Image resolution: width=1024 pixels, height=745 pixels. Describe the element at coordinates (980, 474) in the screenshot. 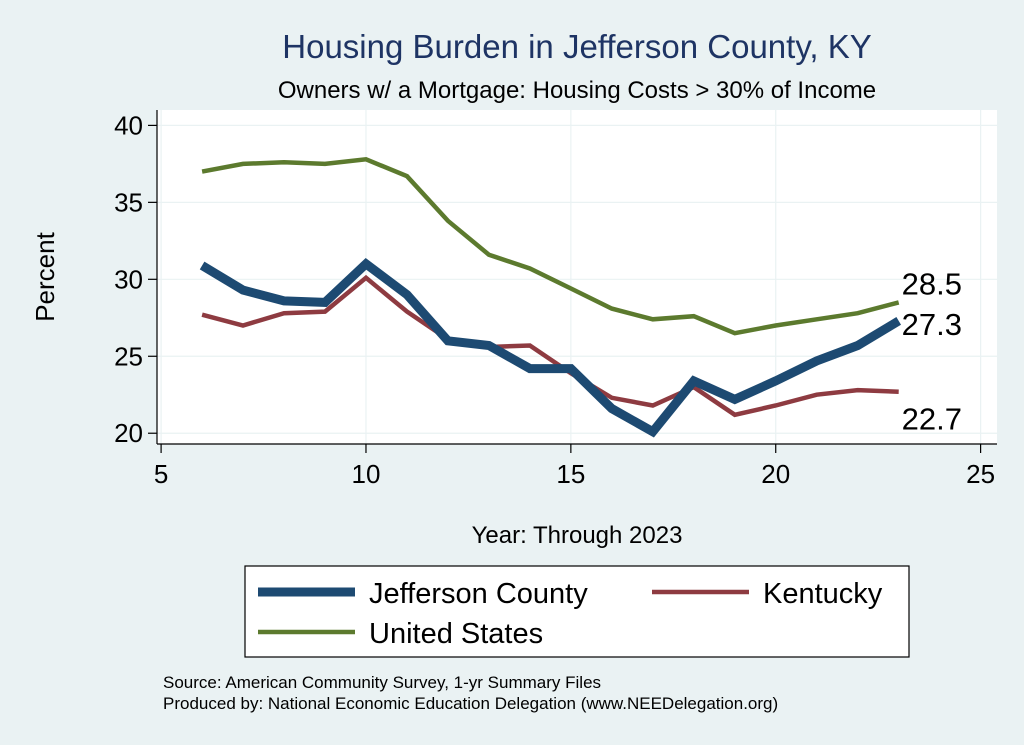

I see `x-tick-label: 25` at that location.